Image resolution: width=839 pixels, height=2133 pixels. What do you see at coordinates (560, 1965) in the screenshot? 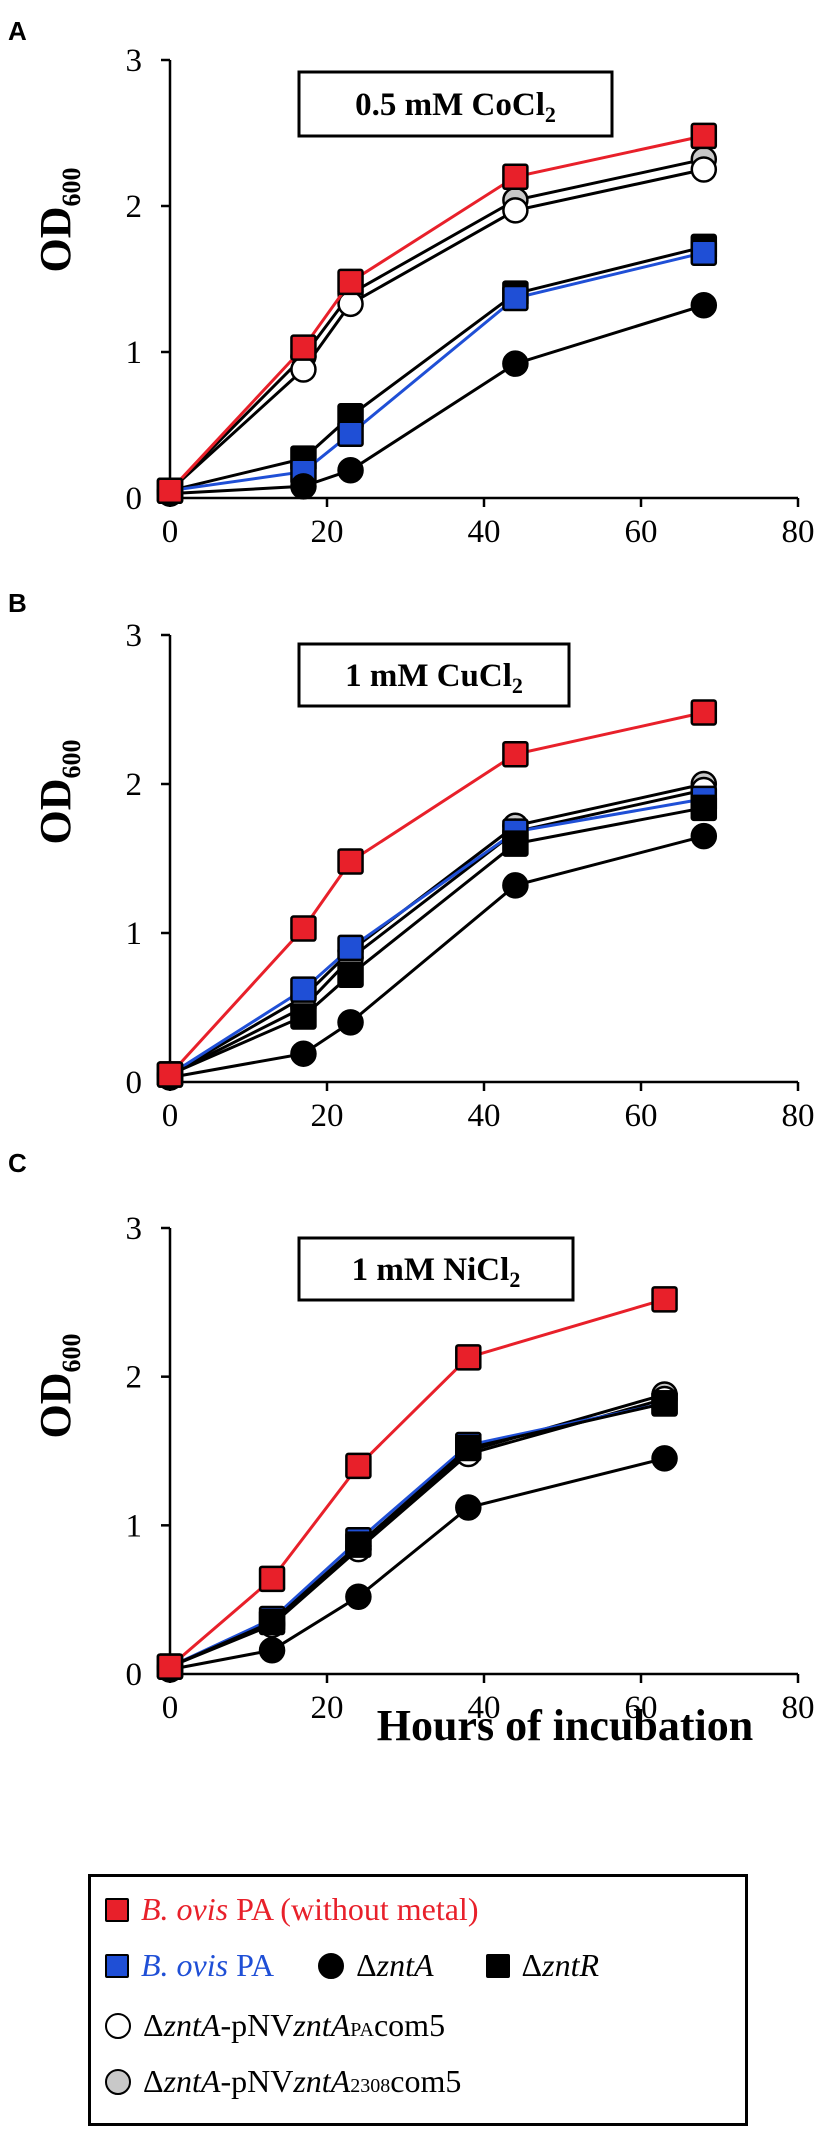
I see `legend-label-zntr: ΔzntR` at bounding box center [560, 1965].